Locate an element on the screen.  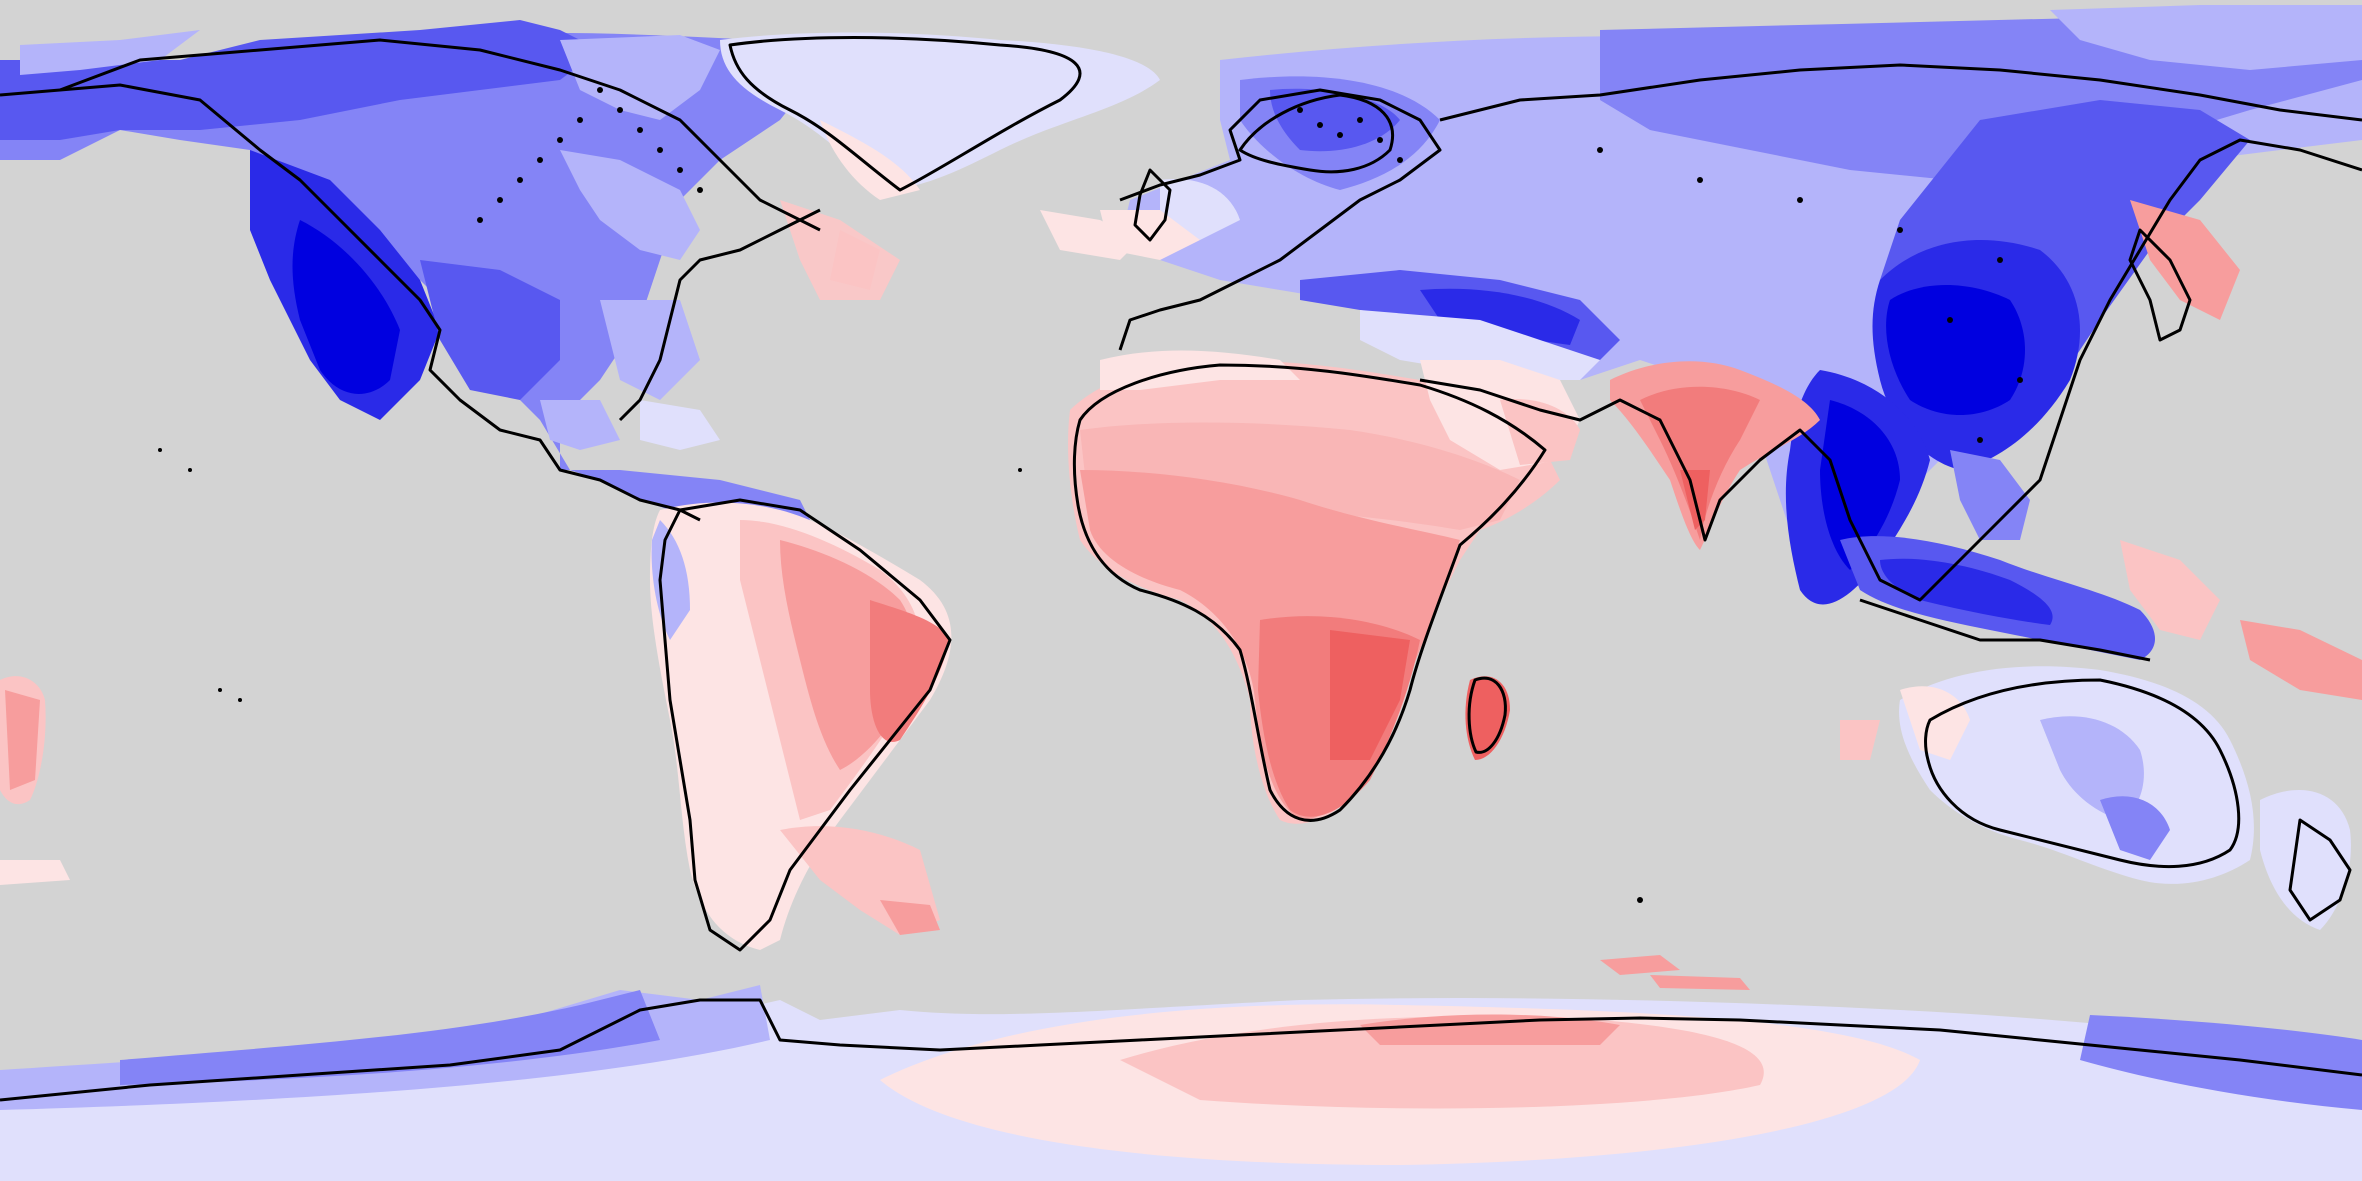
coastline-greenland is located at coordinates (905, 114).